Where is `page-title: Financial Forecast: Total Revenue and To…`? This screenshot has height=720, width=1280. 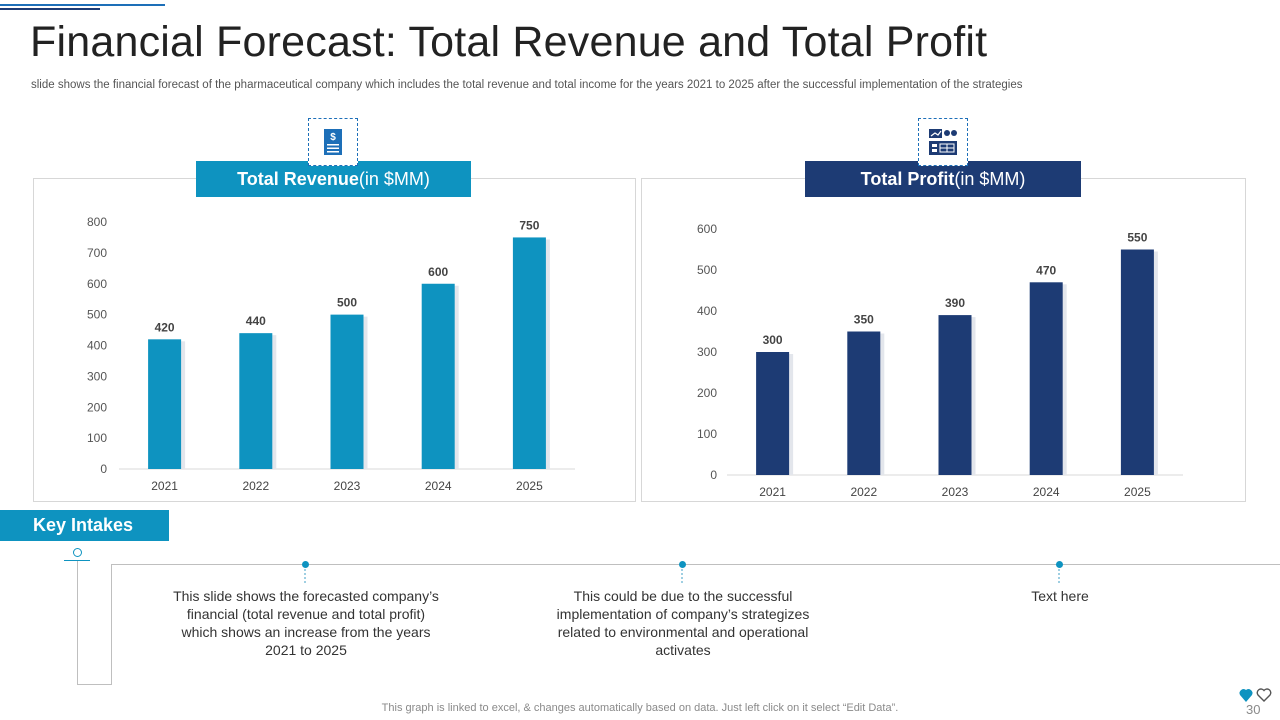 page-title: Financial Forecast: Total Revenue and To… is located at coordinates (509, 42).